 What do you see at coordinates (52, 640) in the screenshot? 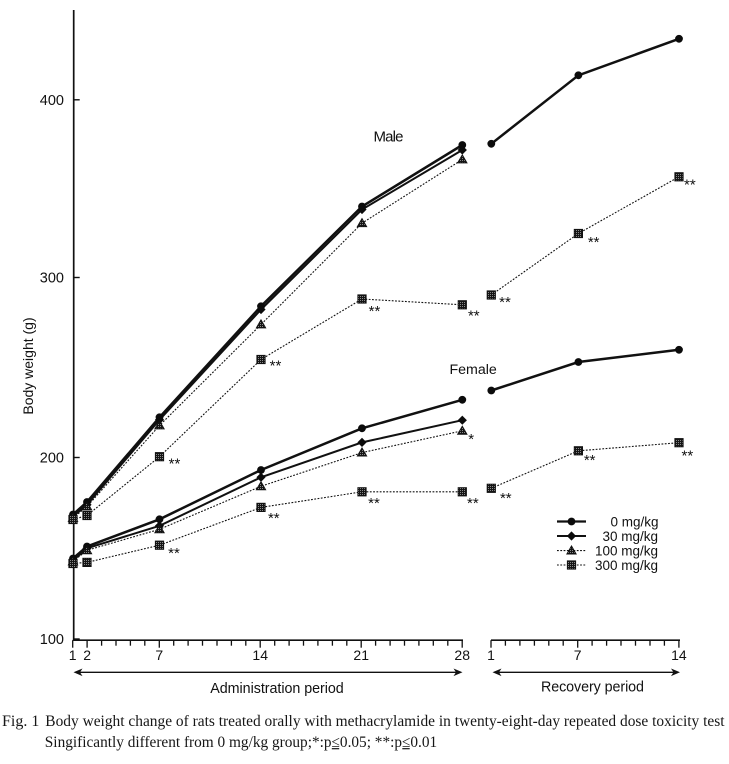
I see `svg-text: 100` at bounding box center [52, 640].